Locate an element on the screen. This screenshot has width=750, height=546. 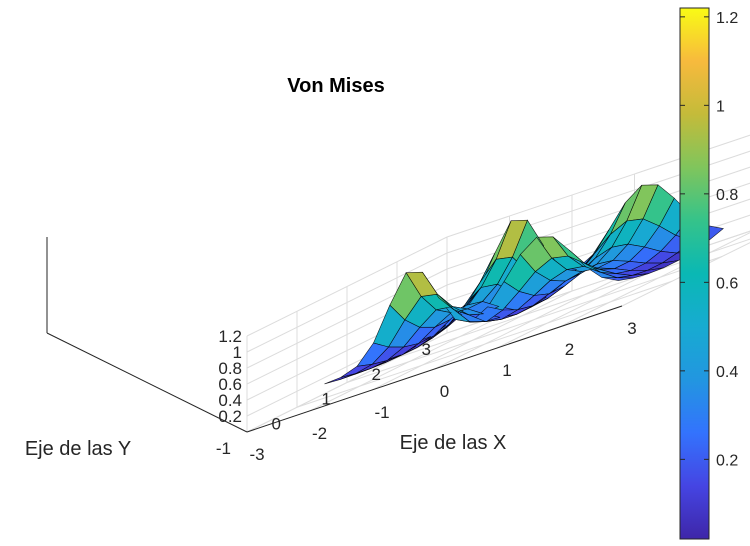
x-axis-line is located at coordinates (434, 369).